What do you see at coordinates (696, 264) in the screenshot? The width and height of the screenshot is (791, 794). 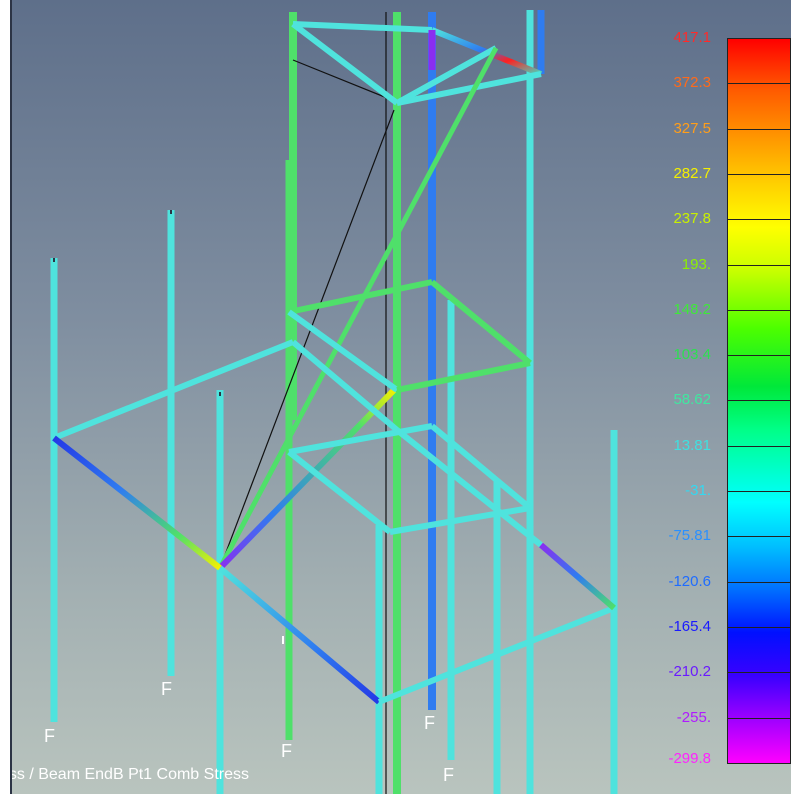 I see `legend-level-label: 193.` at bounding box center [696, 264].